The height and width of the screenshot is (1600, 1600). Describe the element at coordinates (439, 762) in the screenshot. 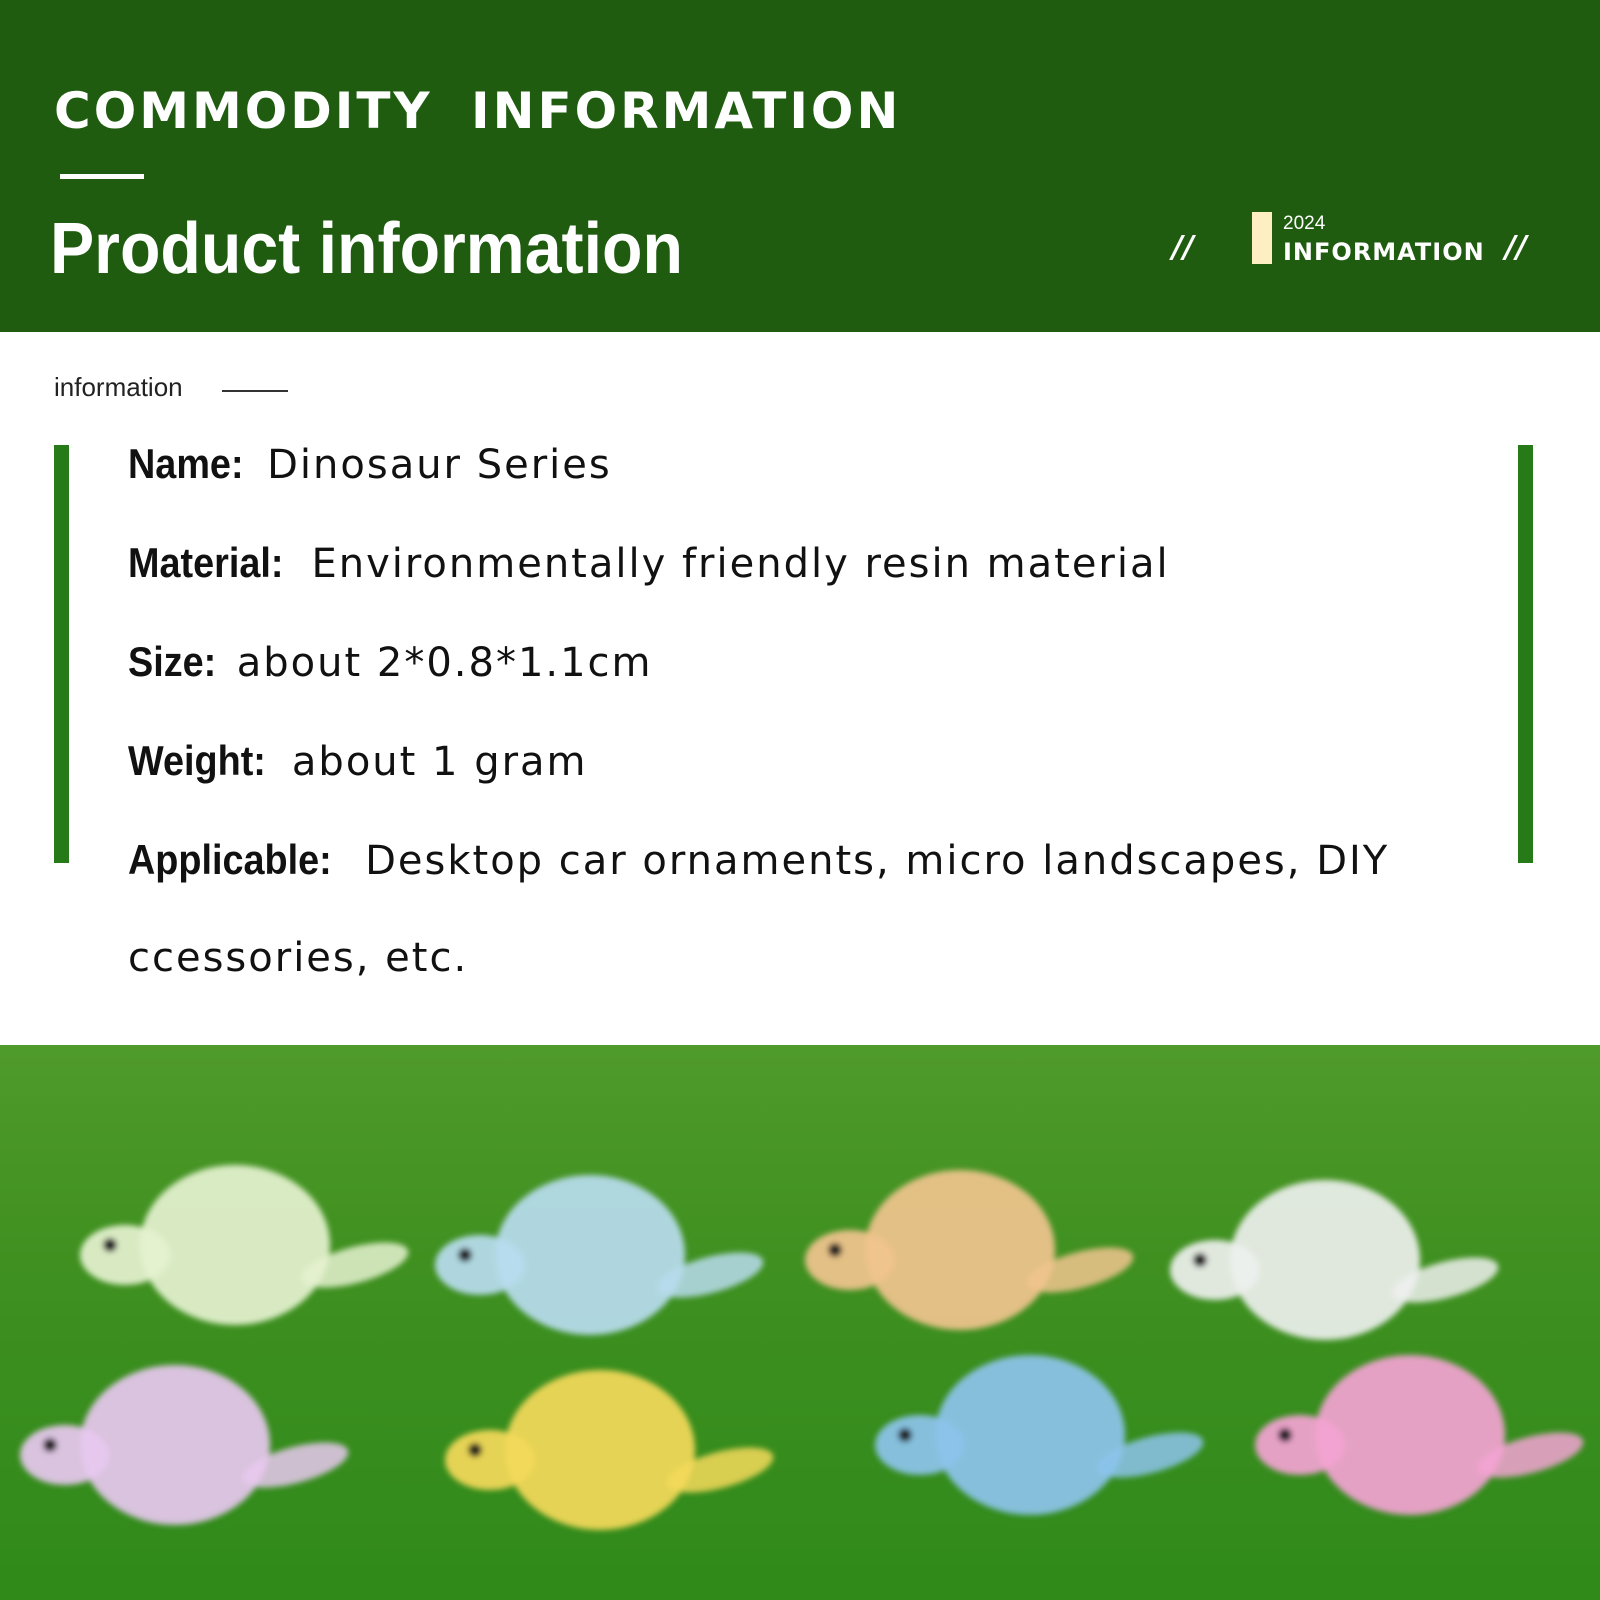

I see `detail-value: about 1 gram` at that location.